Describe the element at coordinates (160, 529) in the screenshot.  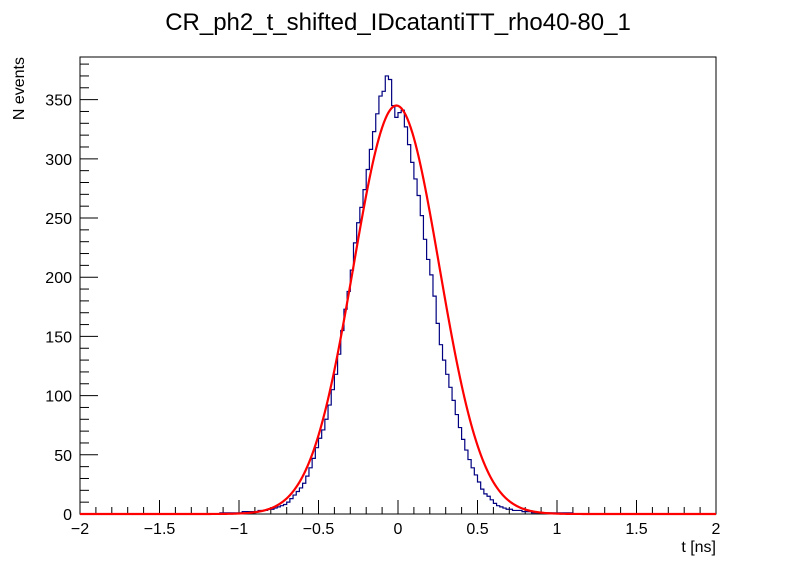
I see `x-tick-label: −1.5` at that location.